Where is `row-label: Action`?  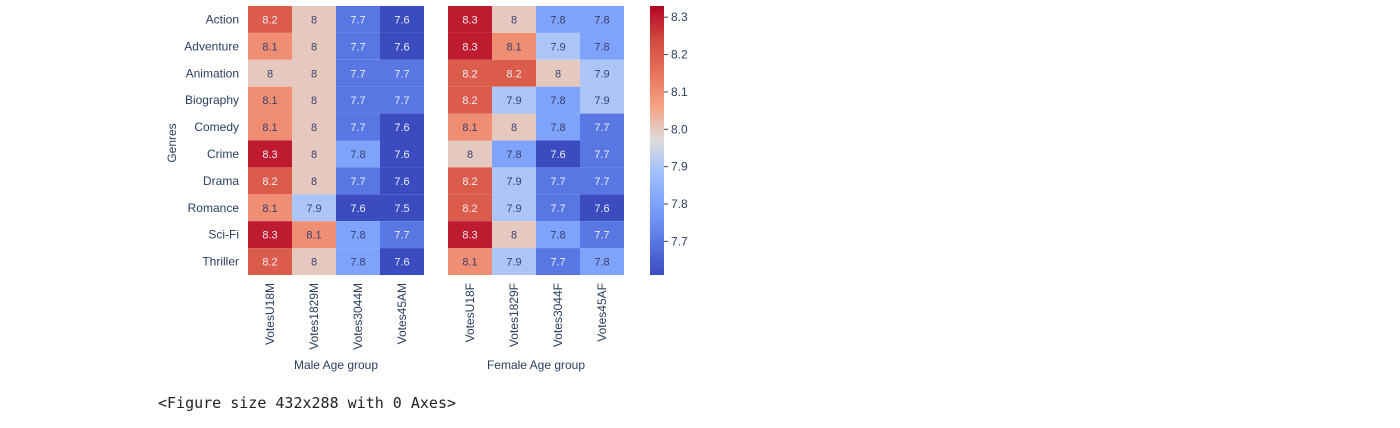 row-label: Action is located at coordinates (222, 19).